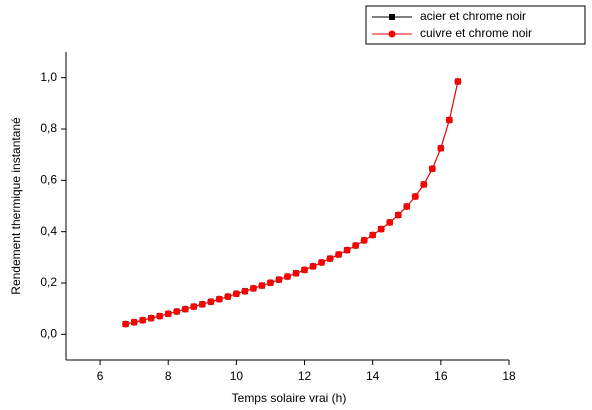 The width and height of the screenshot is (592, 410). I want to click on legend-label: cuivre et chrome noir, so click(476, 33).